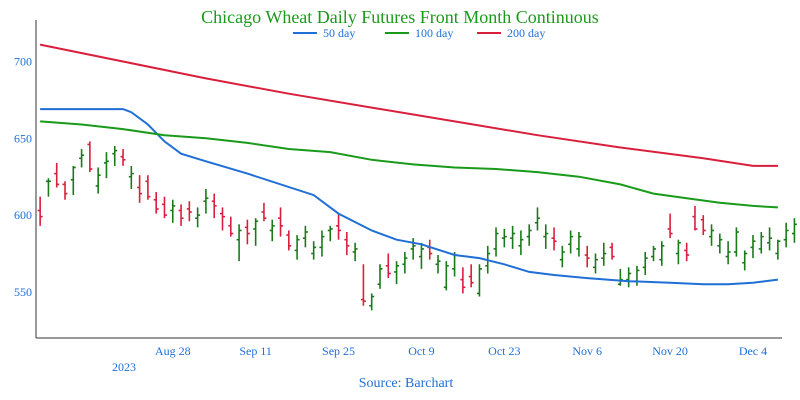  Describe the element at coordinates (753, 351) in the screenshot. I see `x-tick-label: Dec 4` at that location.